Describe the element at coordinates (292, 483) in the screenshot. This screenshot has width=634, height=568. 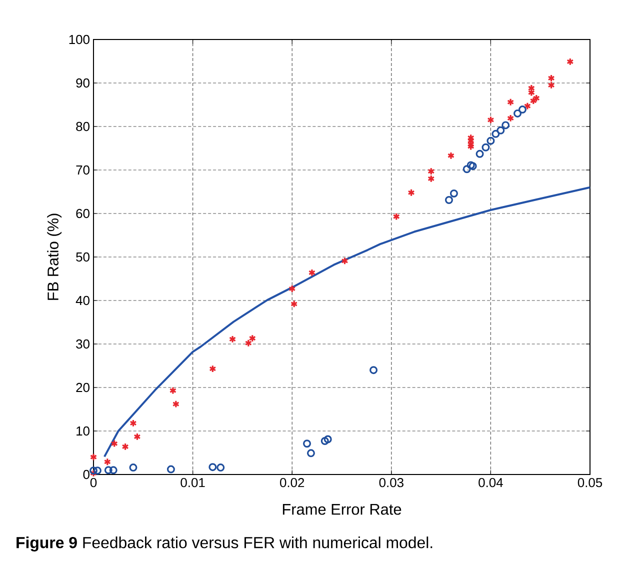
I see `x-tick-label: 0.02` at that location.